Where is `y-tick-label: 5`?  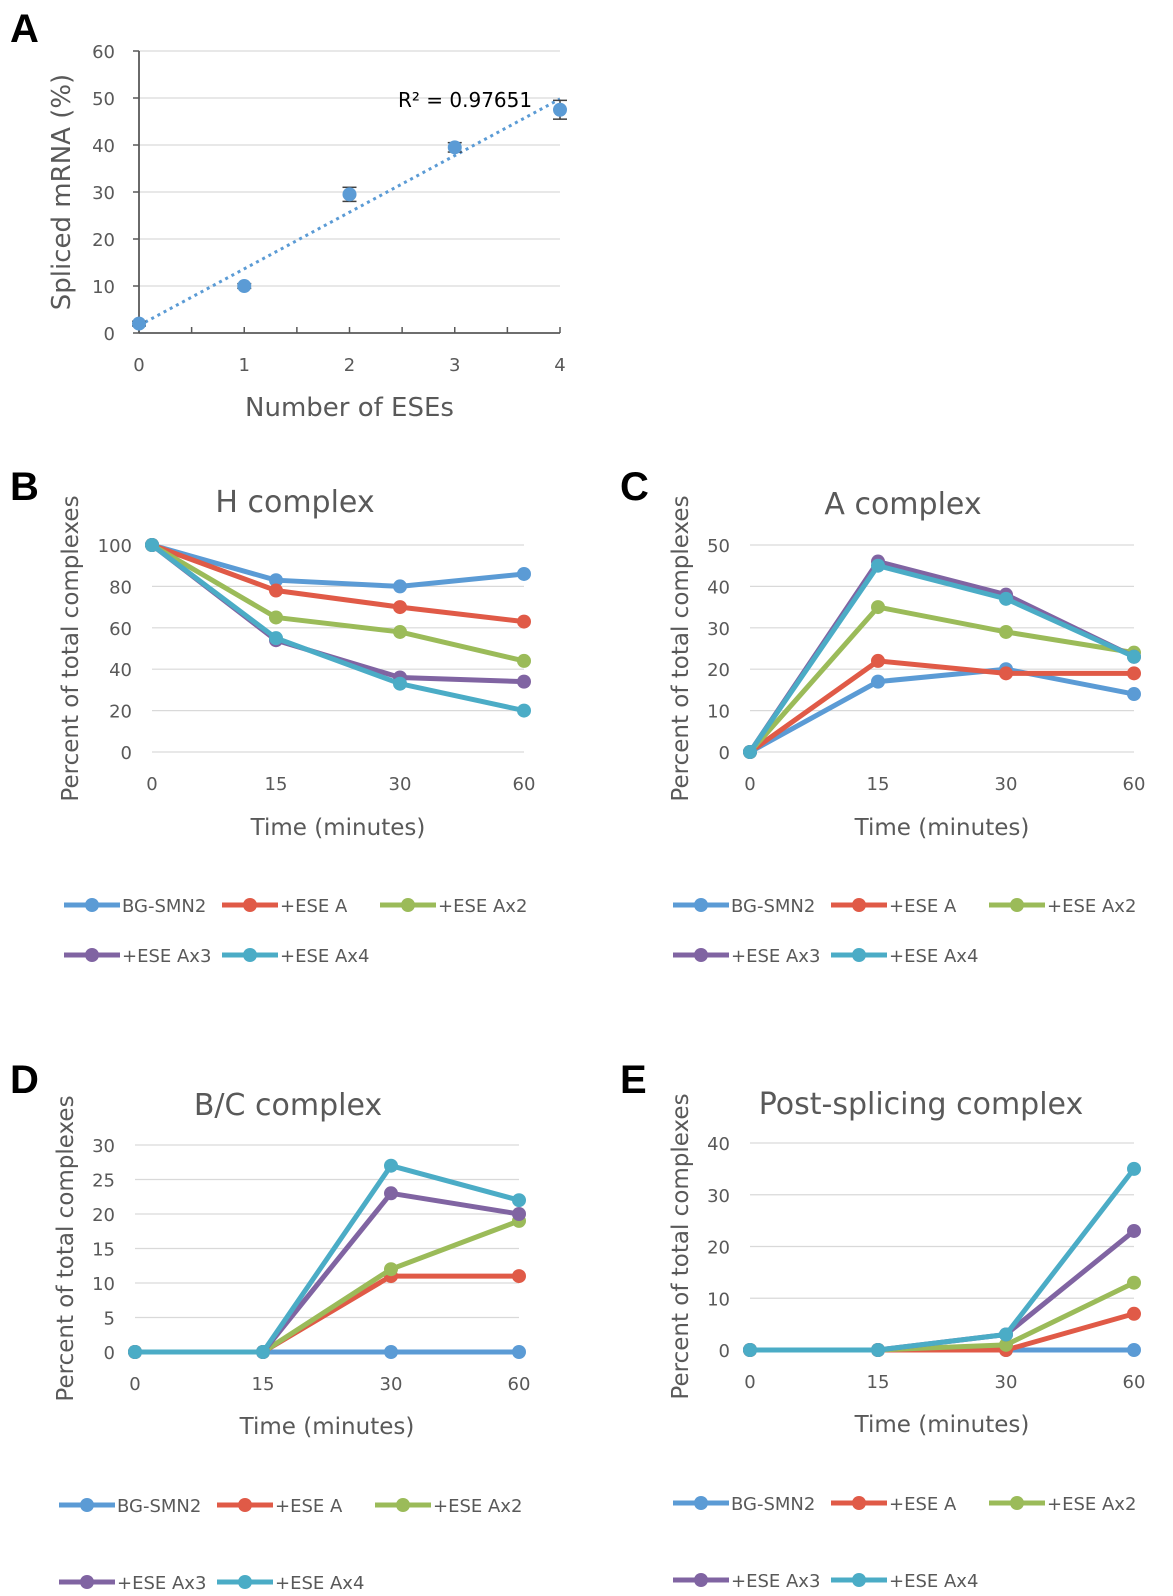 y-tick-label: 5 is located at coordinates (109, 1319).